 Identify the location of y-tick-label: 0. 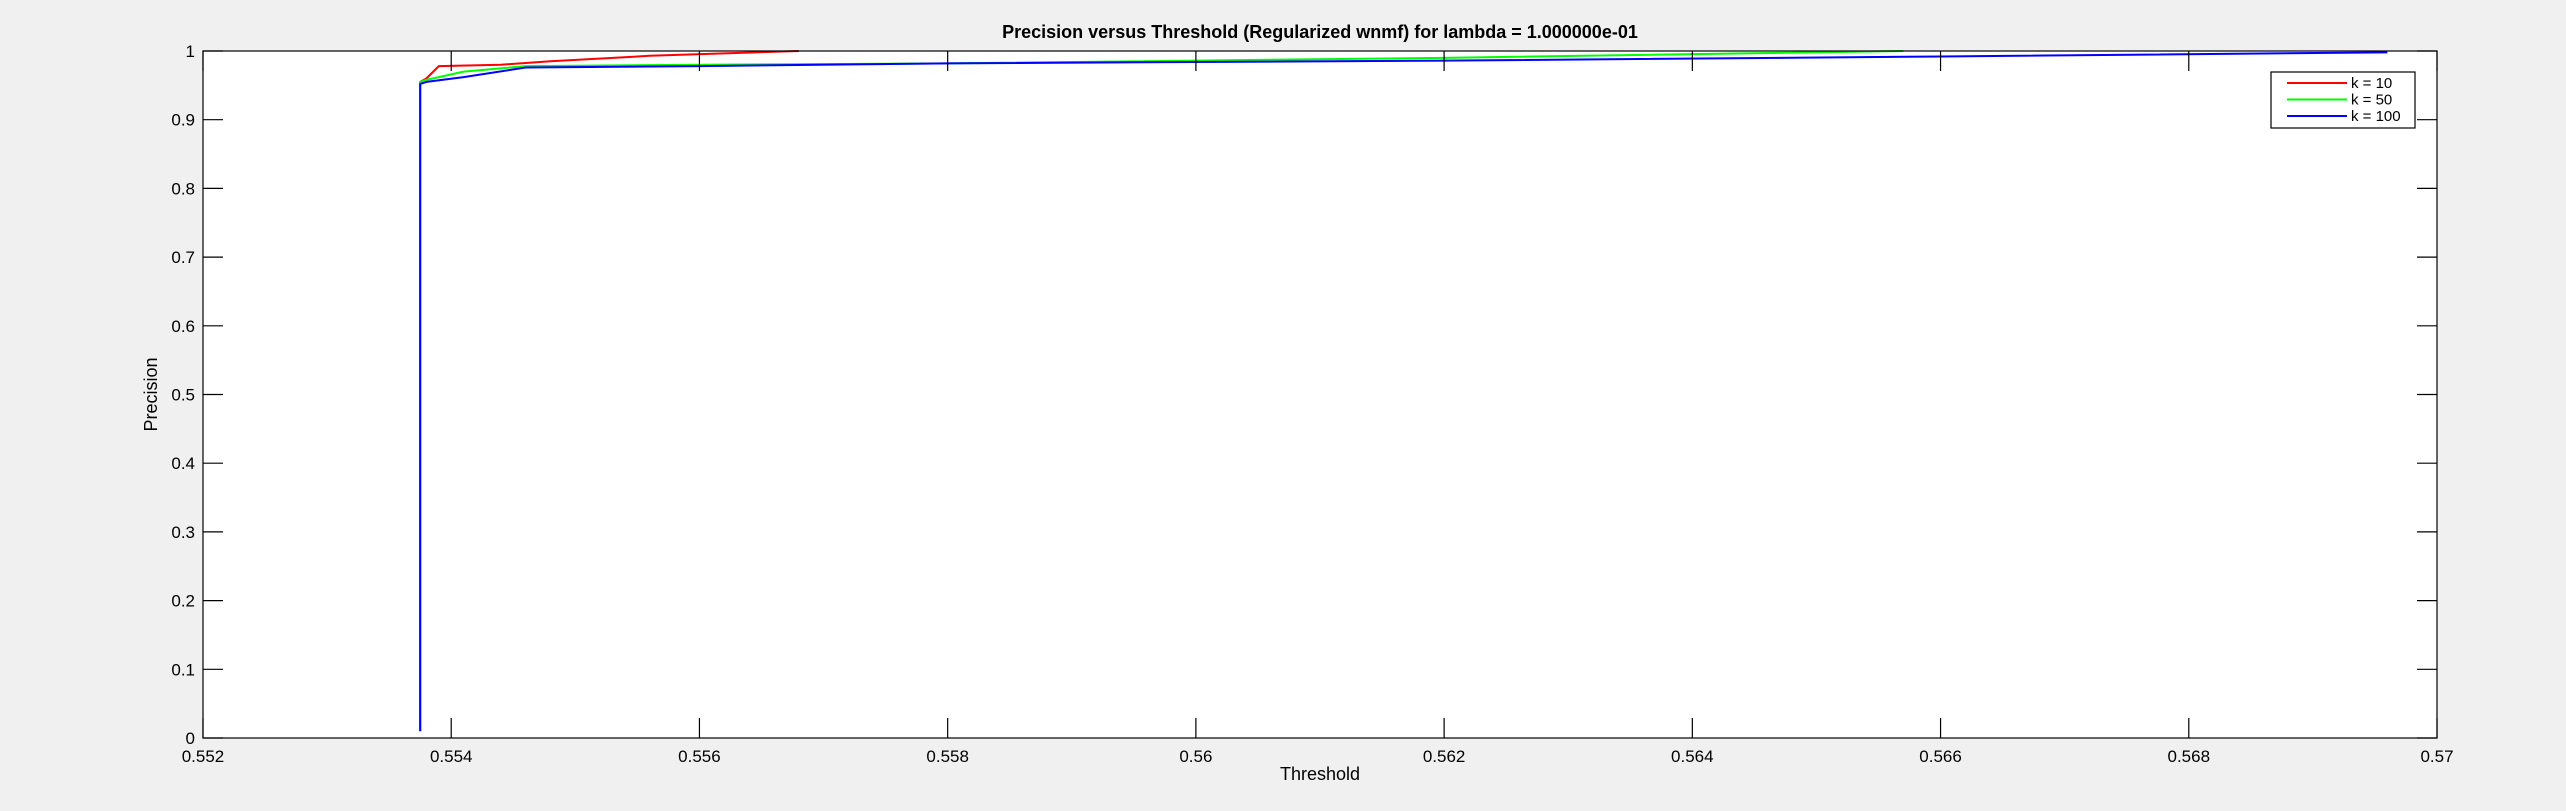
(190, 738).